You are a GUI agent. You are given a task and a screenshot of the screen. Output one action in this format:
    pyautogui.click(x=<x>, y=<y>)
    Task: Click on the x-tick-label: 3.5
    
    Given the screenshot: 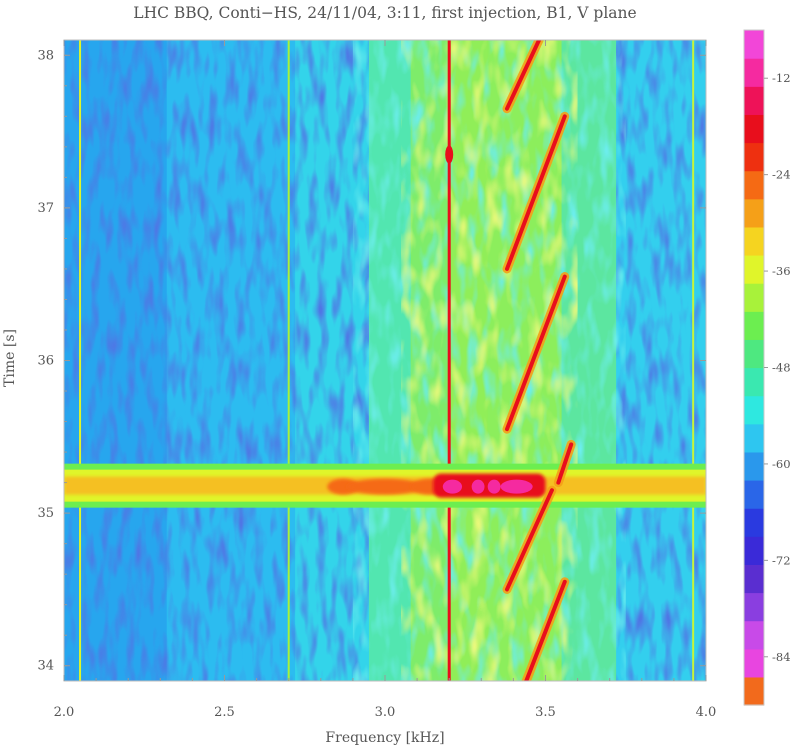 What is the action you would take?
    pyautogui.click(x=545, y=712)
    